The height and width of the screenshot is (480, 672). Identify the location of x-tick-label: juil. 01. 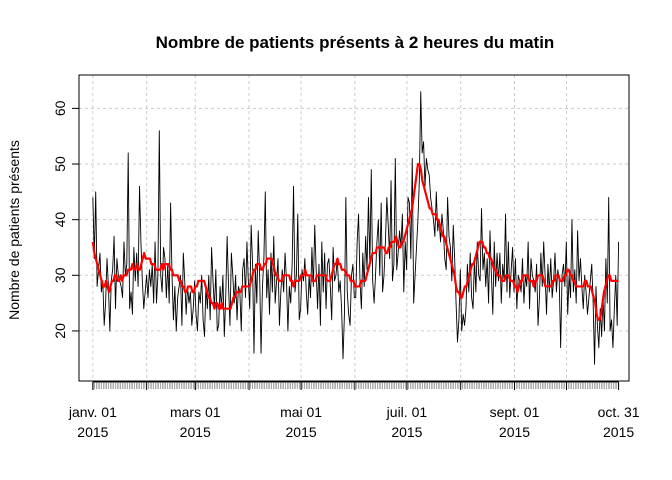
(407, 412).